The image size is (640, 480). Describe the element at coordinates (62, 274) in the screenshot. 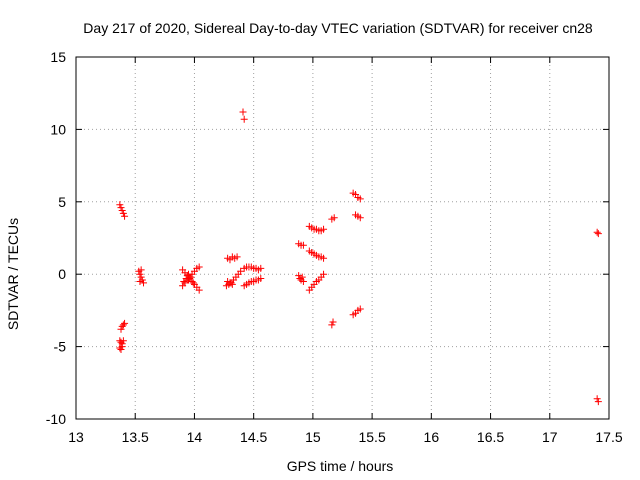

I see `y-tick-label: 0` at that location.